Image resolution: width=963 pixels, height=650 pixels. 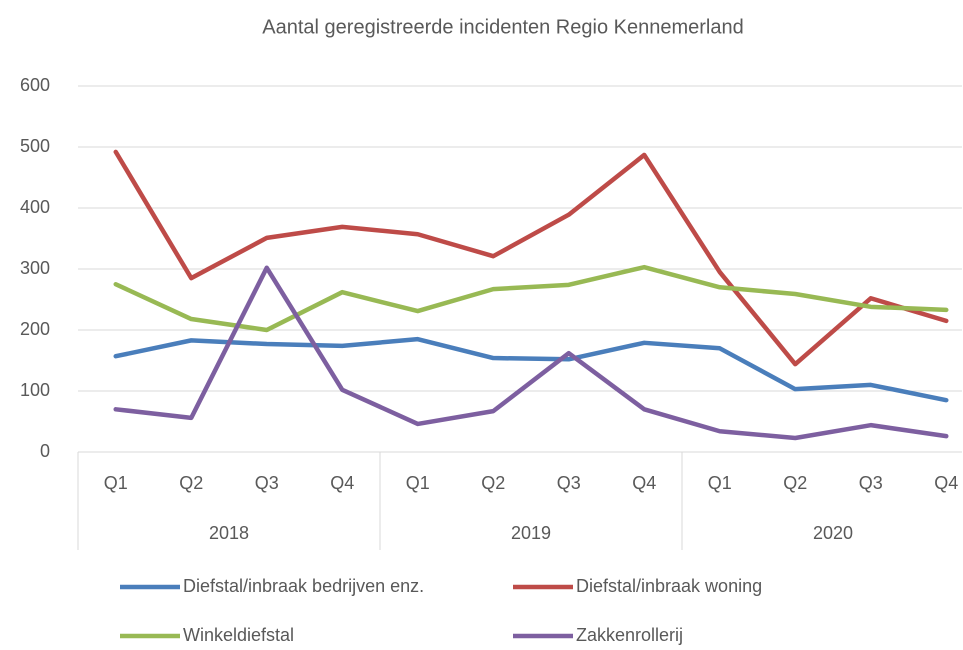 What do you see at coordinates (35, 146) in the screenshot?
I see `y-tick-label: 500` at bounding box center [35, 146].